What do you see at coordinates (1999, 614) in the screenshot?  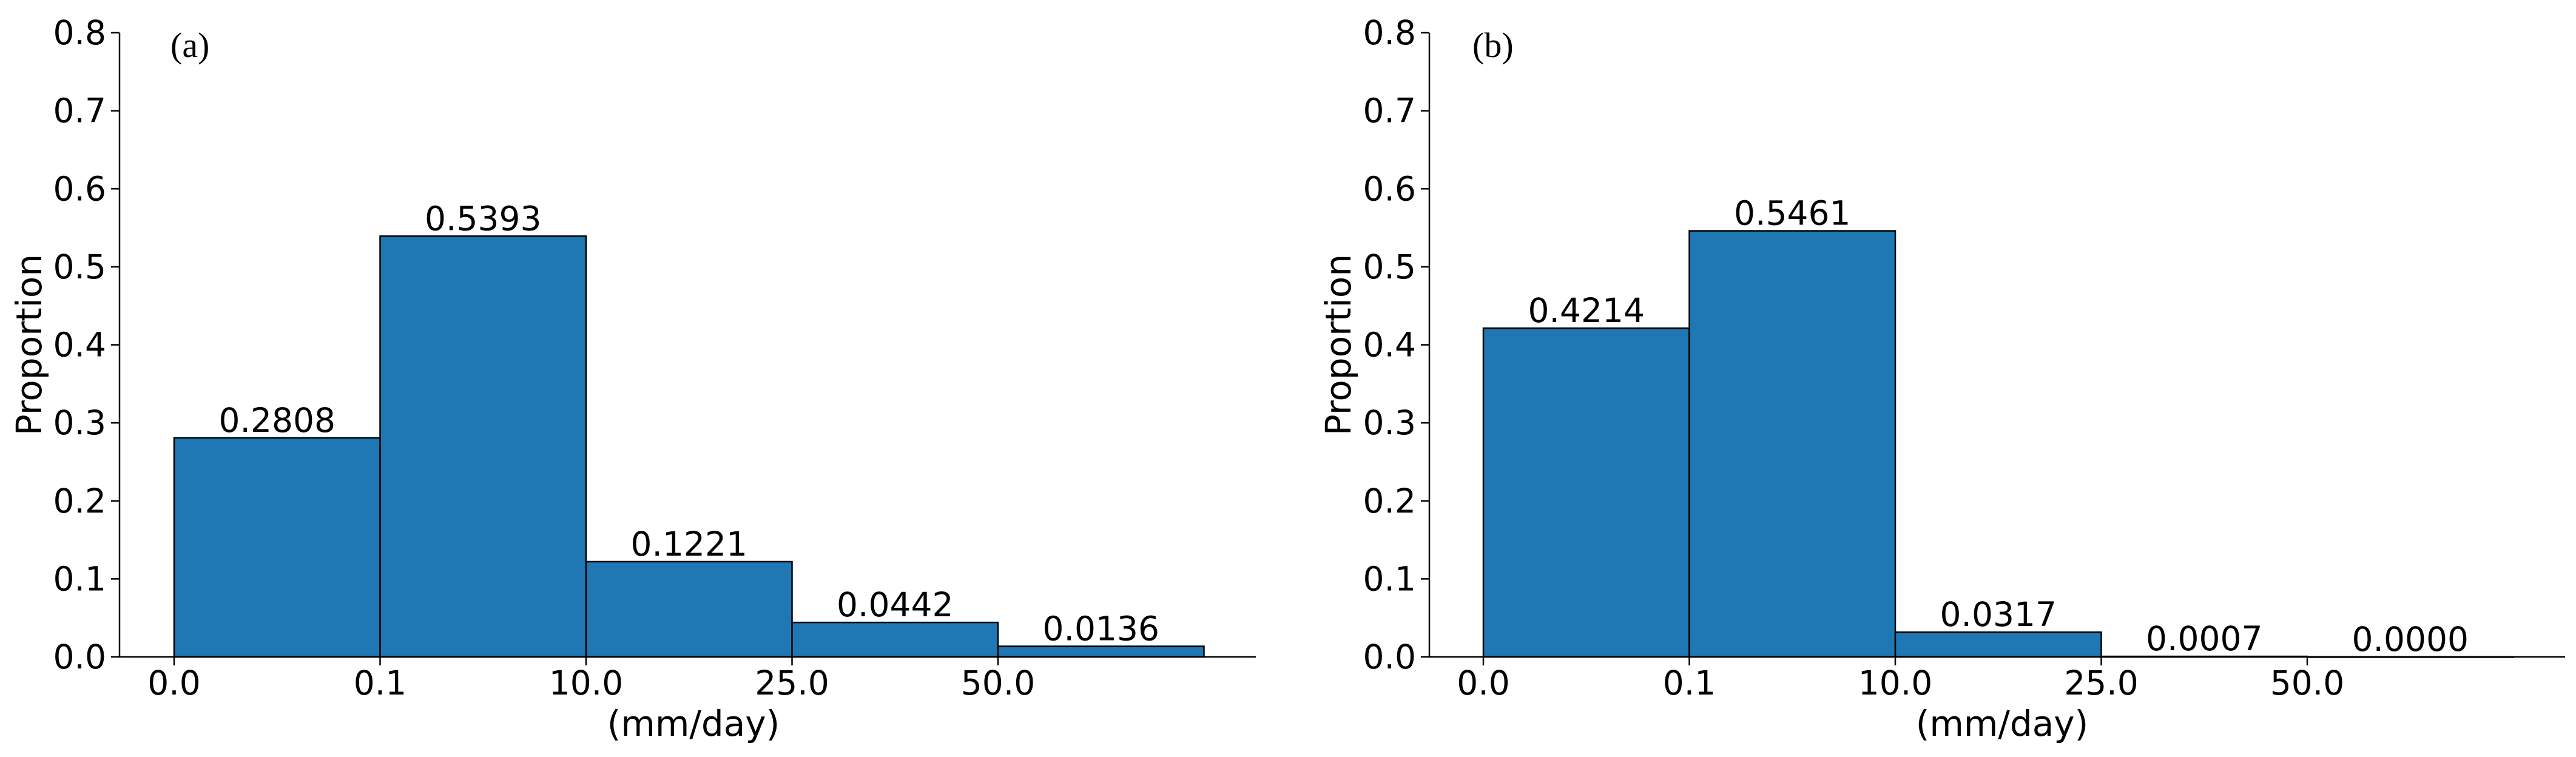 I see `bar-value-label: 0.0317` at bounding box center [1999, 614].